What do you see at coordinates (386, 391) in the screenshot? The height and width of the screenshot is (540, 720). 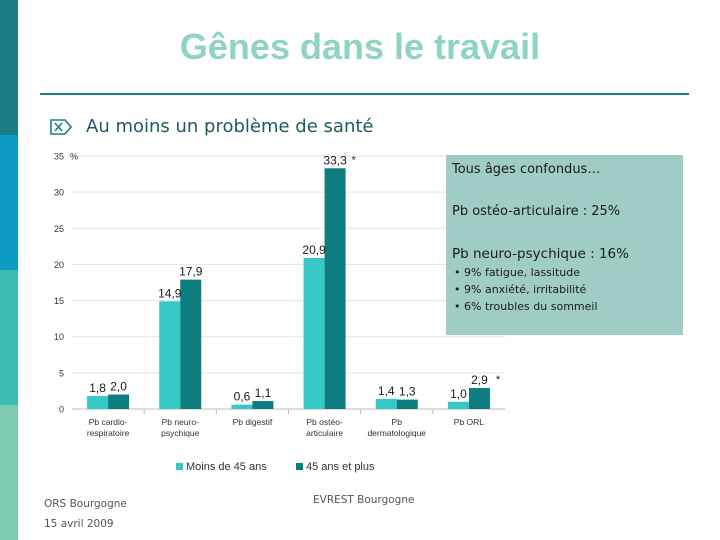 I see `data-label: 1,4` at bounding box center [386, 391].